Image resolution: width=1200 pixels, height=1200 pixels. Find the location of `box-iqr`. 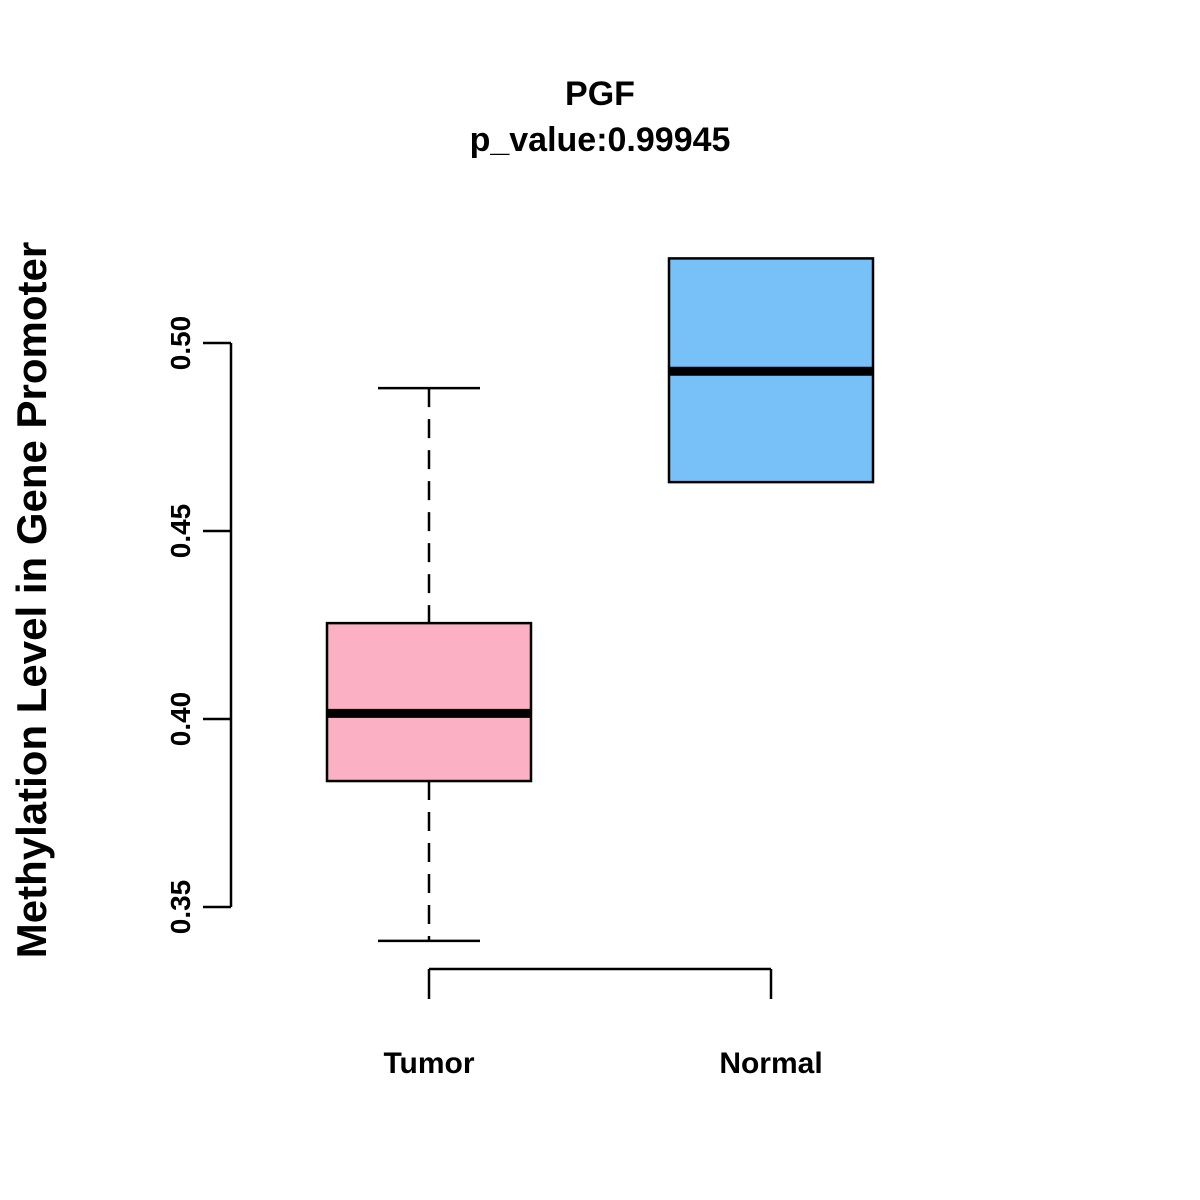

box-iqr is located at coordinates (429, 702).